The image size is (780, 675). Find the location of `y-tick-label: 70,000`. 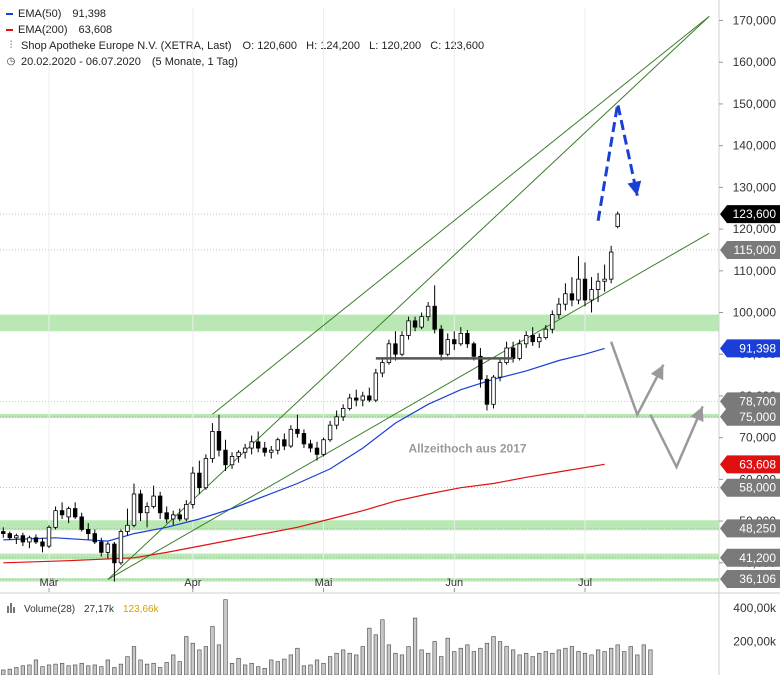

y-tick-label: 70,000 is located at coordinates (757, 438).